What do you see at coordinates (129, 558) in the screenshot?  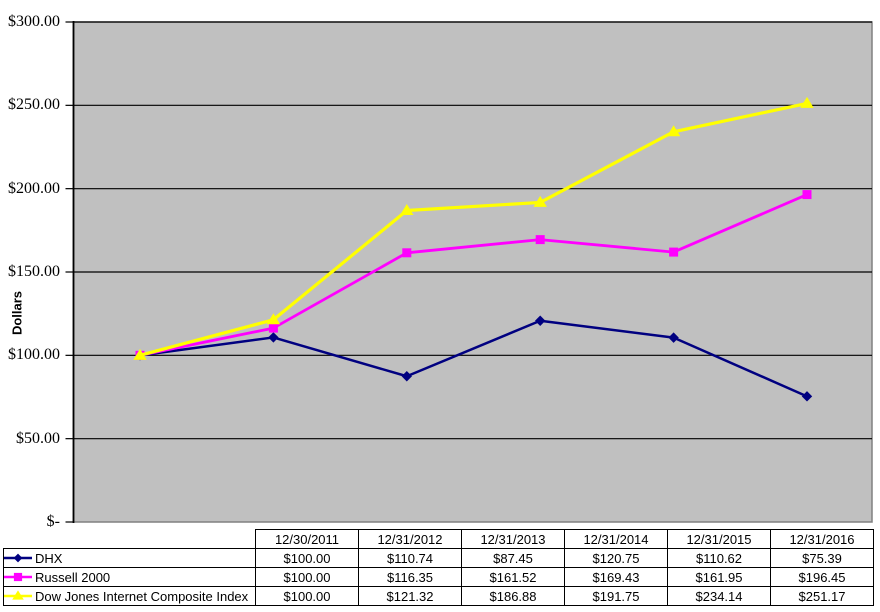 I see `legend-cell-dhx: DHX` at bounding box center [129, 558].